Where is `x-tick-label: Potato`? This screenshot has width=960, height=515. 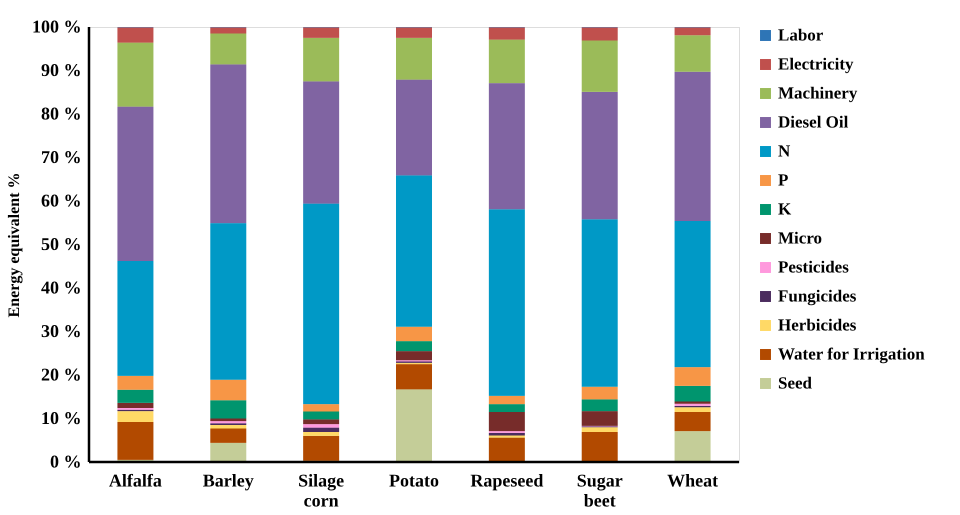 x-tick-label: Potato is located at coordinates (414, 480).